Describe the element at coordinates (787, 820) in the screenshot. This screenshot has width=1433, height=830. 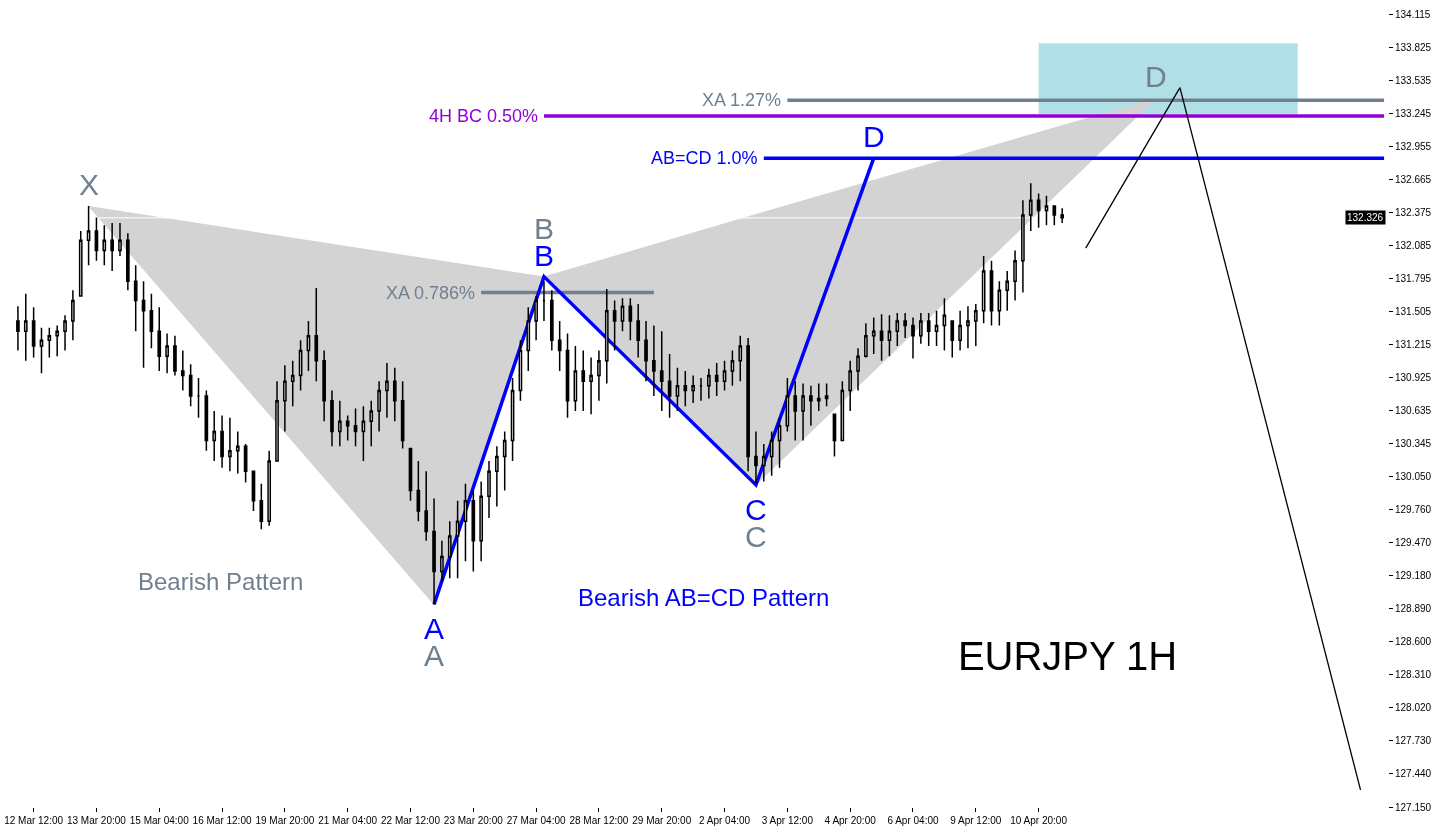
I see `x-tick-label: 3 Apr 12:00` at that location.